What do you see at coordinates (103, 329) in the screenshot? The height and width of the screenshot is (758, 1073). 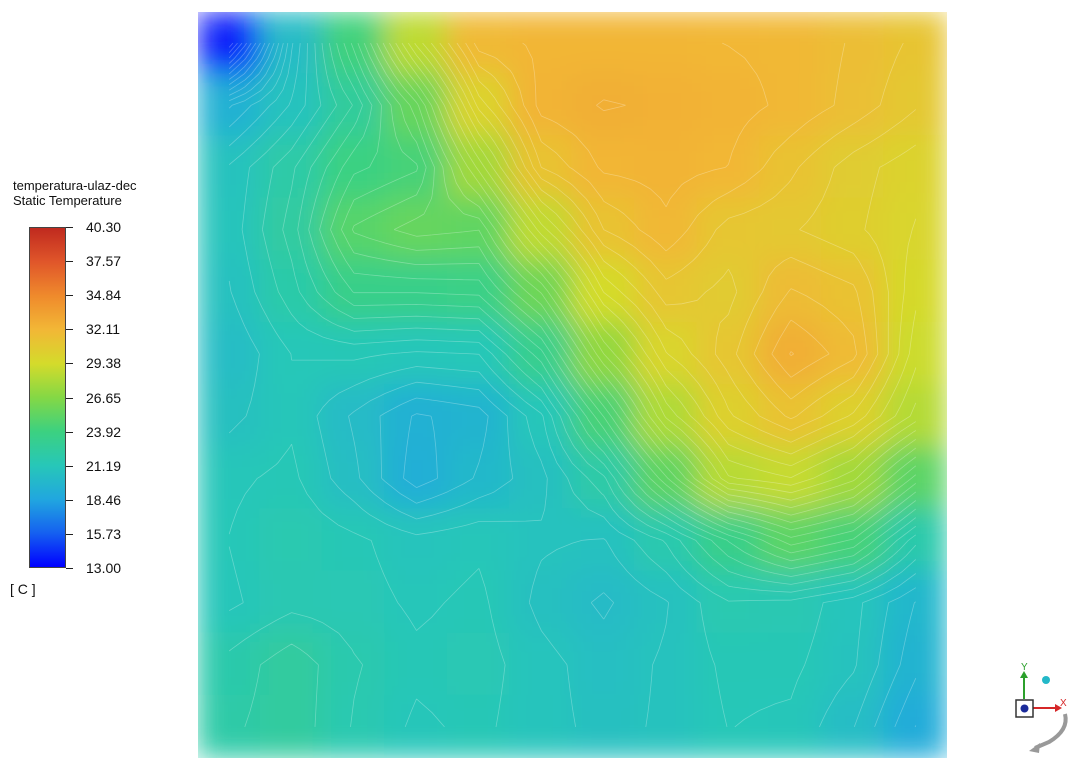 I see `colorbar-tick-label: 32.11` at bounding box center [103, 329].